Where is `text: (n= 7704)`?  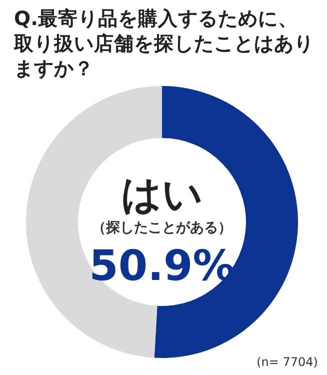
text: (n= 7704) is located at coordinates (287, 362).